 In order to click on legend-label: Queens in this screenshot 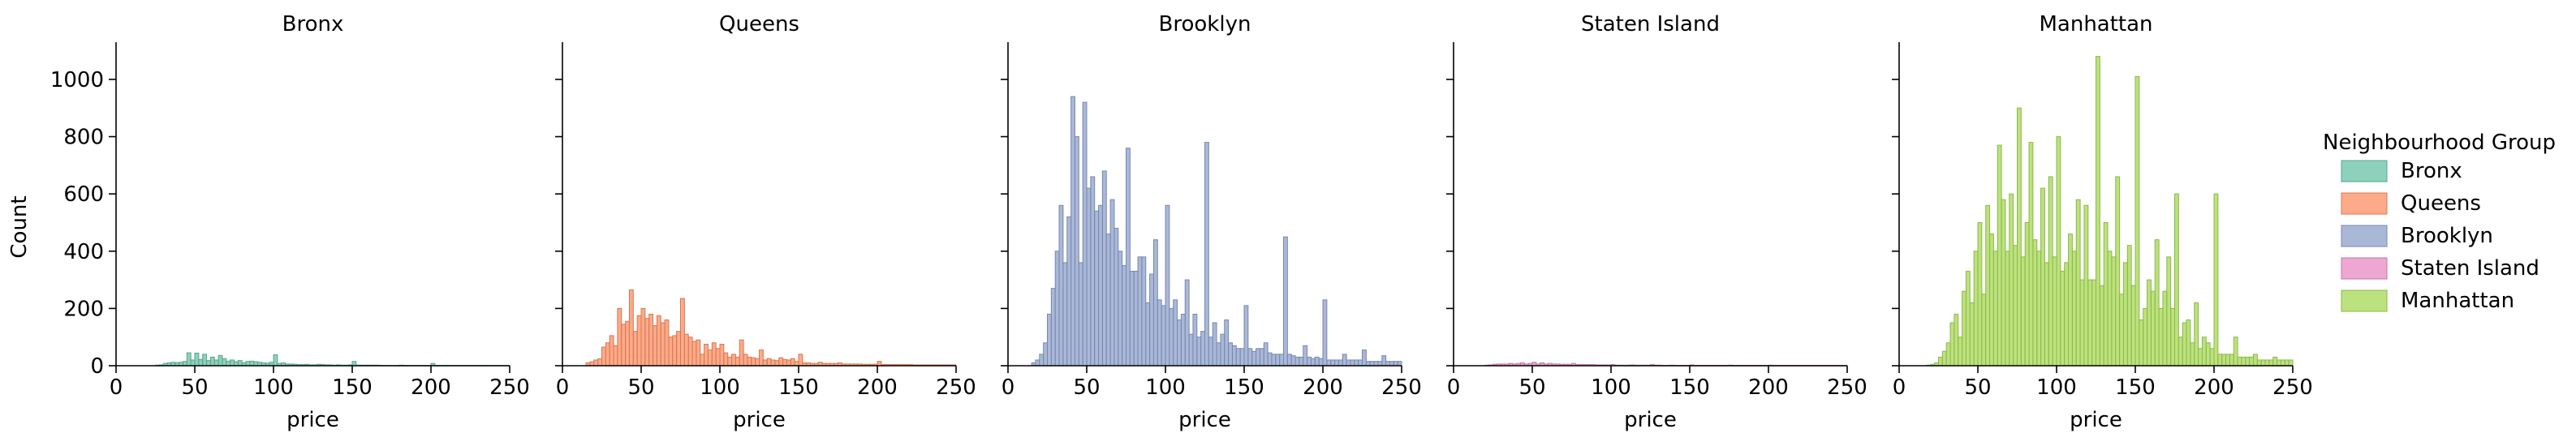, I will do `click(2441, 203)`.